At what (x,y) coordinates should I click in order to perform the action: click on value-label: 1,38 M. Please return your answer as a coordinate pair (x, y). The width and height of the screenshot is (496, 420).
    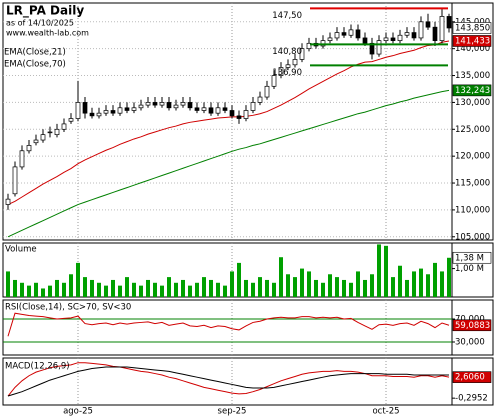
    Looking at the image, I should click on (469, 258).